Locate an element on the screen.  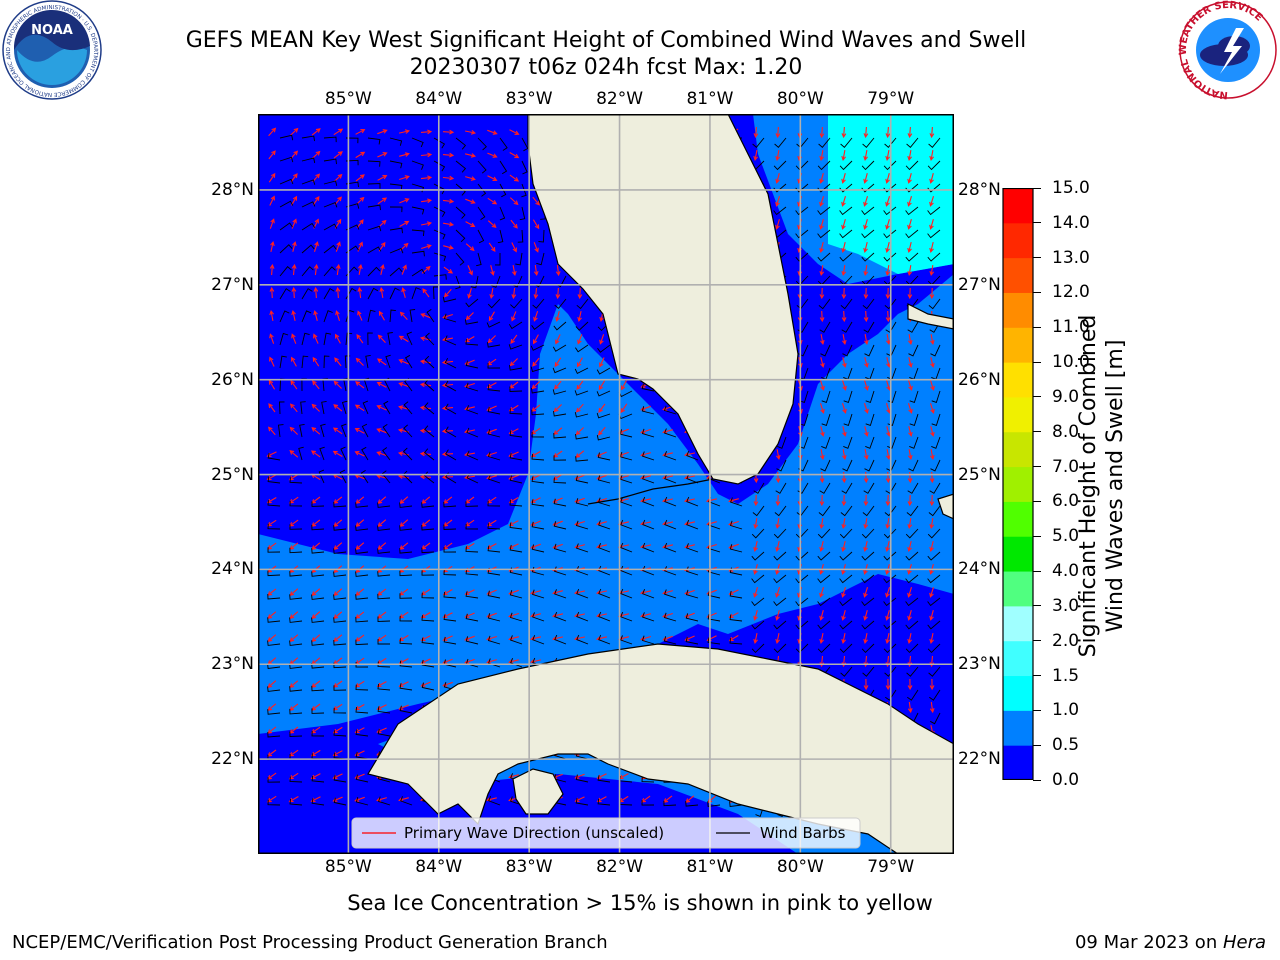
lat-tick-right: 27°N is located at coordinates (979, 284).